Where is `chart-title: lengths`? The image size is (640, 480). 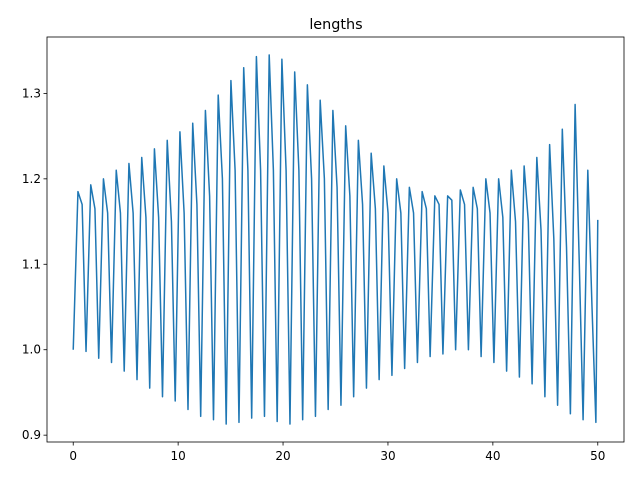 chart-title: lengths is located at coordinates (335, 25).